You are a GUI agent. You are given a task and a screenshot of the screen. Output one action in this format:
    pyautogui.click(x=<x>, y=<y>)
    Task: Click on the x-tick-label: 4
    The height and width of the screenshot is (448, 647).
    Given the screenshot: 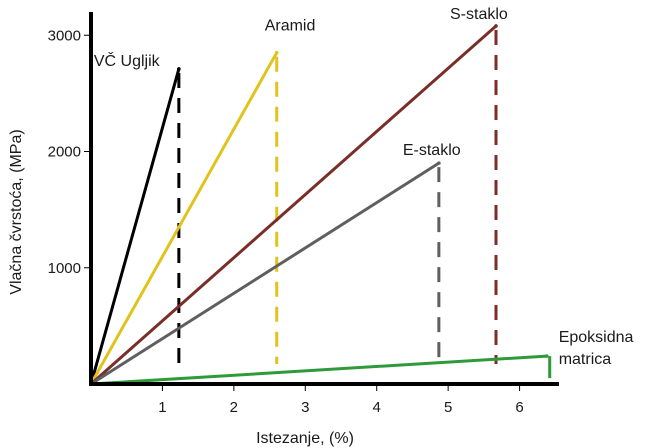 What is the action you would take?
    pyautogui.click(x=377, y=407)
    